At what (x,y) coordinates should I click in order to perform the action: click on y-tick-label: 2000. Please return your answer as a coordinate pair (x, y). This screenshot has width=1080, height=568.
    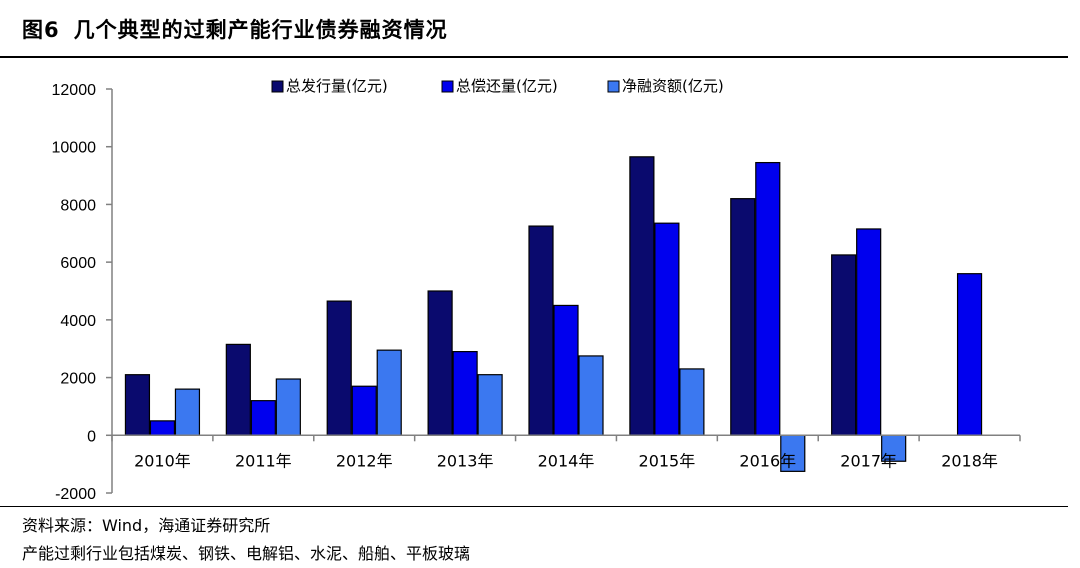
    Looking at the image, I should click on (78, 379).